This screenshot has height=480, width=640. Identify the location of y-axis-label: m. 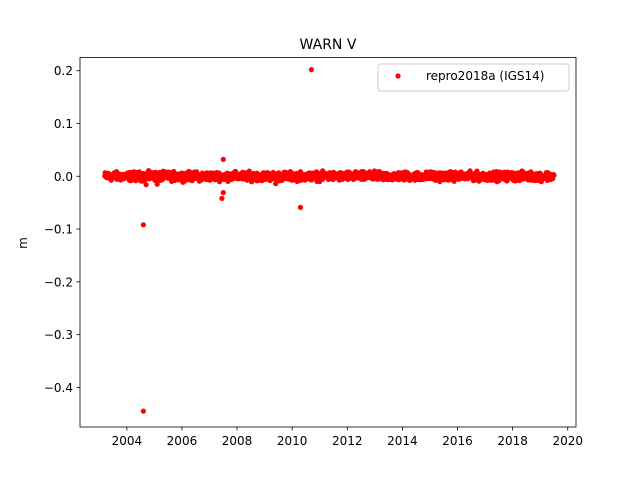
(23, 243).